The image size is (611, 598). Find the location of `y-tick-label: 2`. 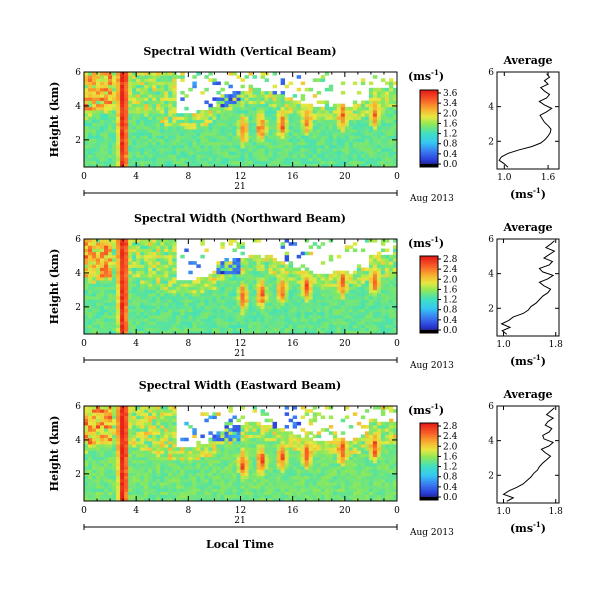

y-tick-label: 2 is located at coordinates (78, 308).